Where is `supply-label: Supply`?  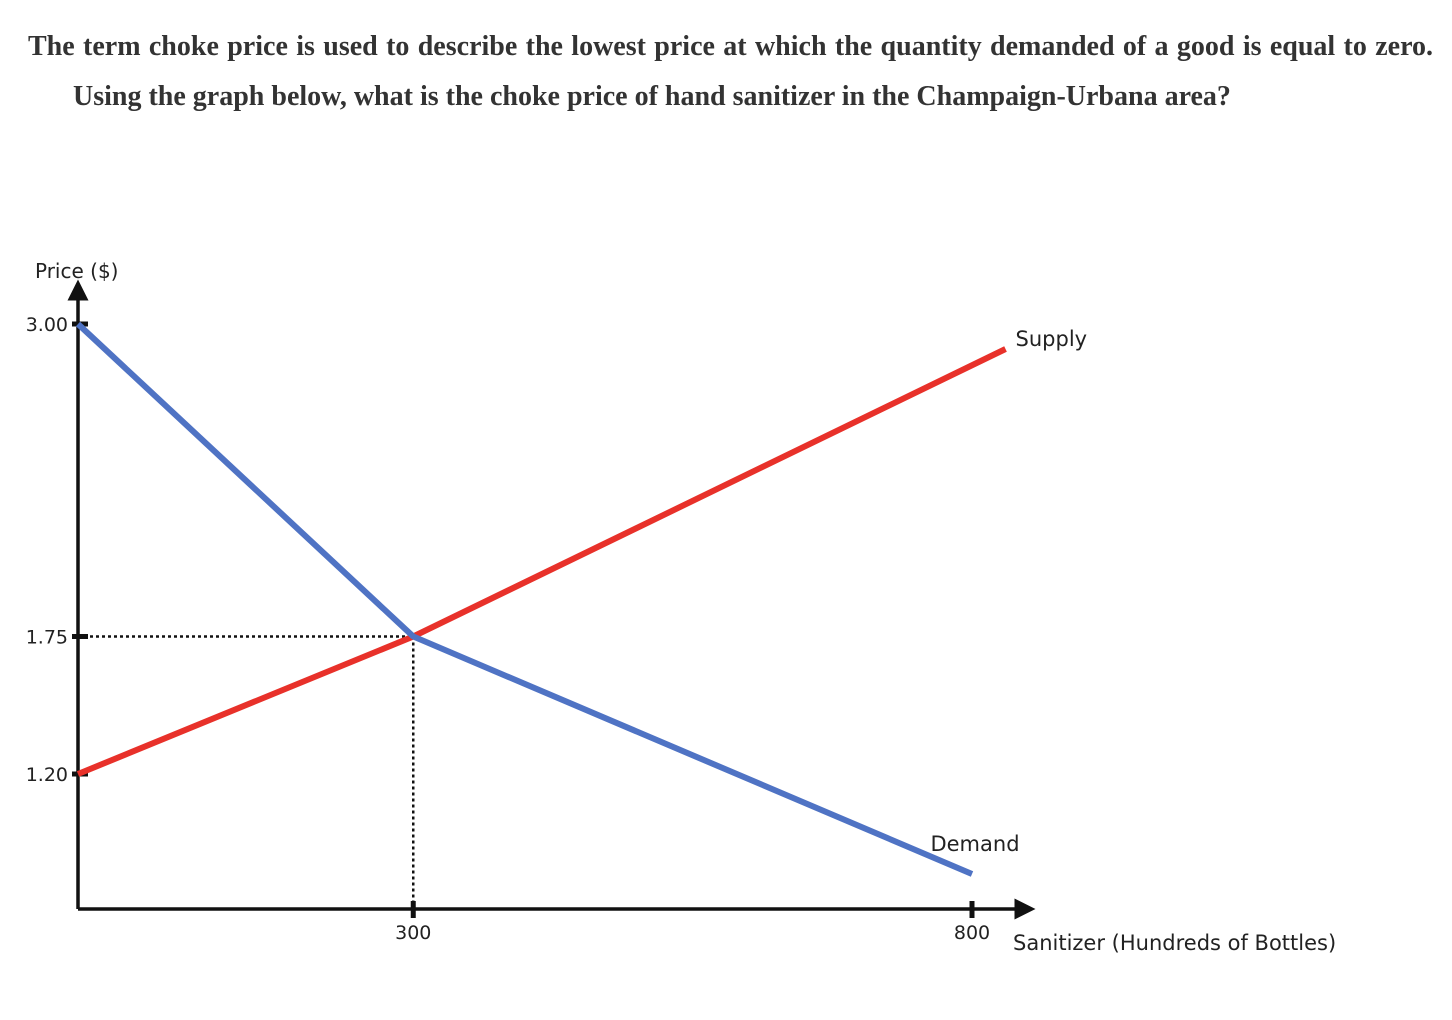 supply-label: Supply is located at coordinates (1052, 339).